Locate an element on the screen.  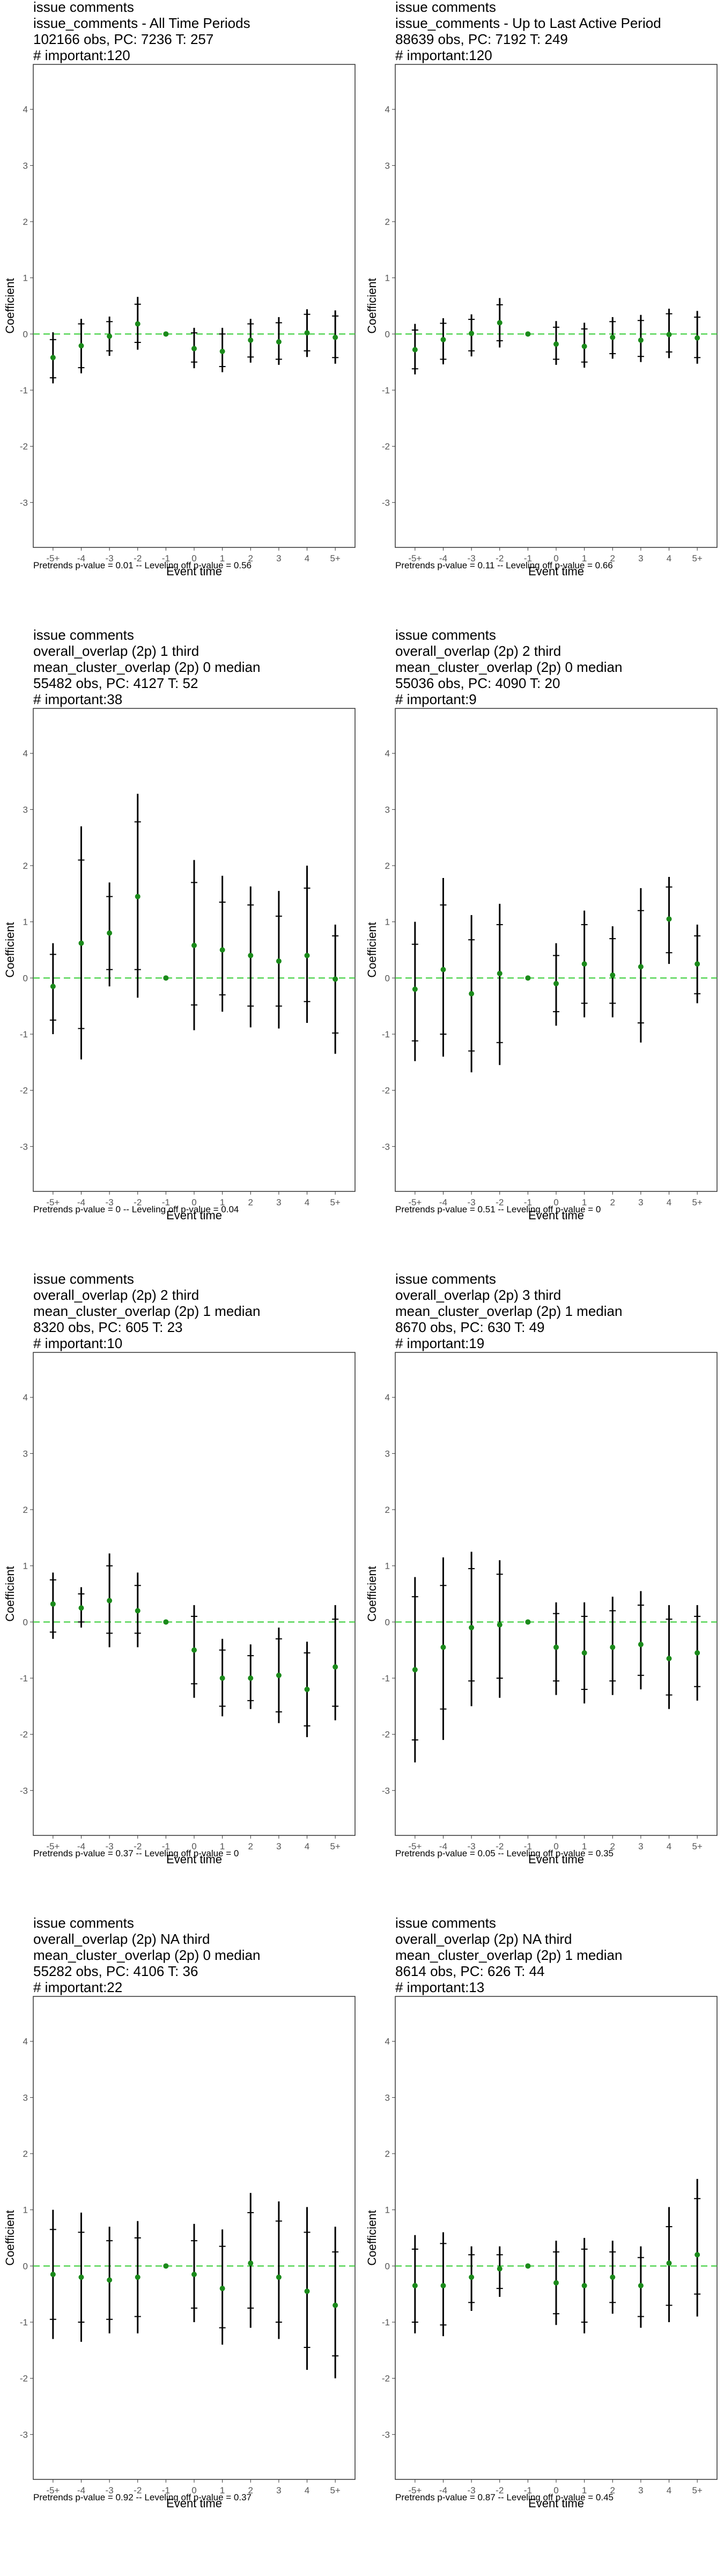
chart-title-line: 8670 obs, PC: 630 T: 49 is located at coordinates (470, 1327).